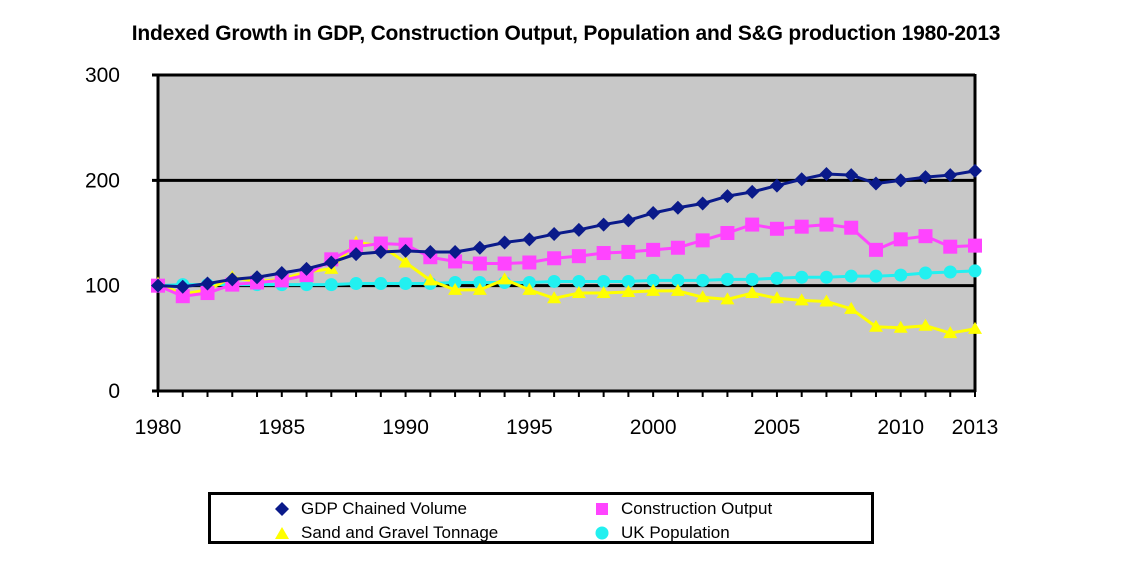 This screenshot has height=569, width=1122. Describe the element at coordinates (602, 533) in the screenshot. I see `circle-marker-icon` at that location.